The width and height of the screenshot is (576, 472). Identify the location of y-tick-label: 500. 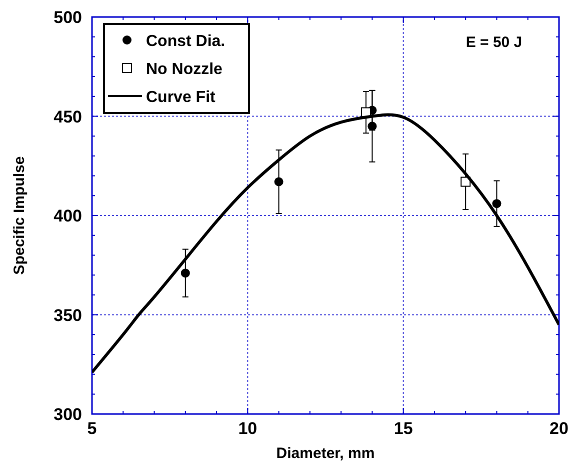
(68, 17).